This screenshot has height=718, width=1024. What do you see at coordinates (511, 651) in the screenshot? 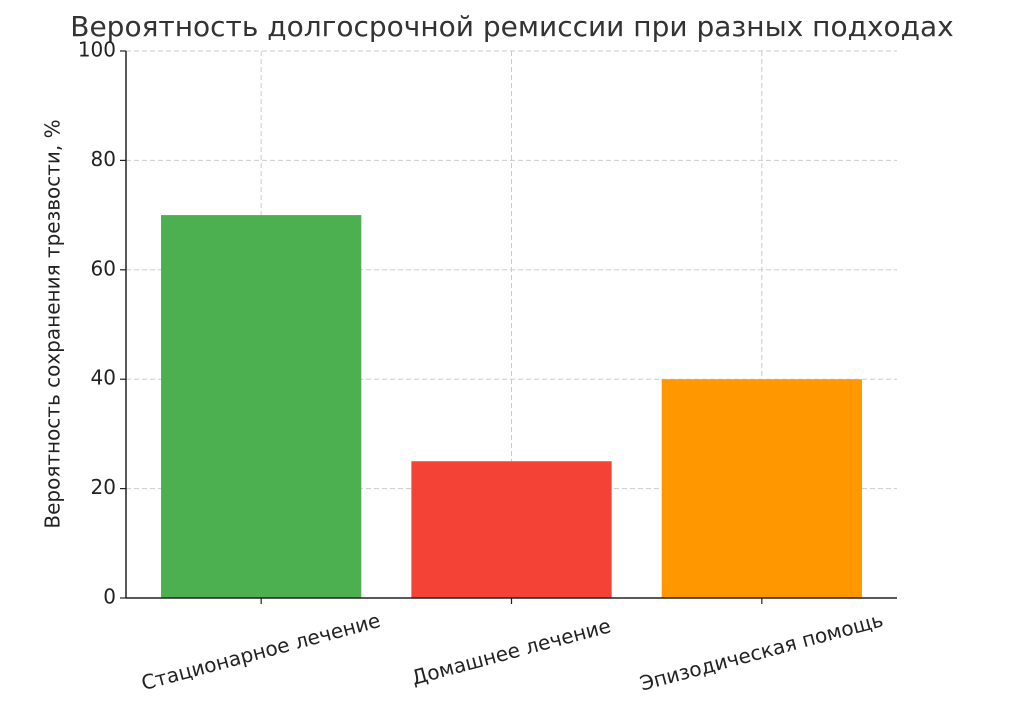
I see `x-tick-label: Домашнее лечение` at bounding box center [511, 651].